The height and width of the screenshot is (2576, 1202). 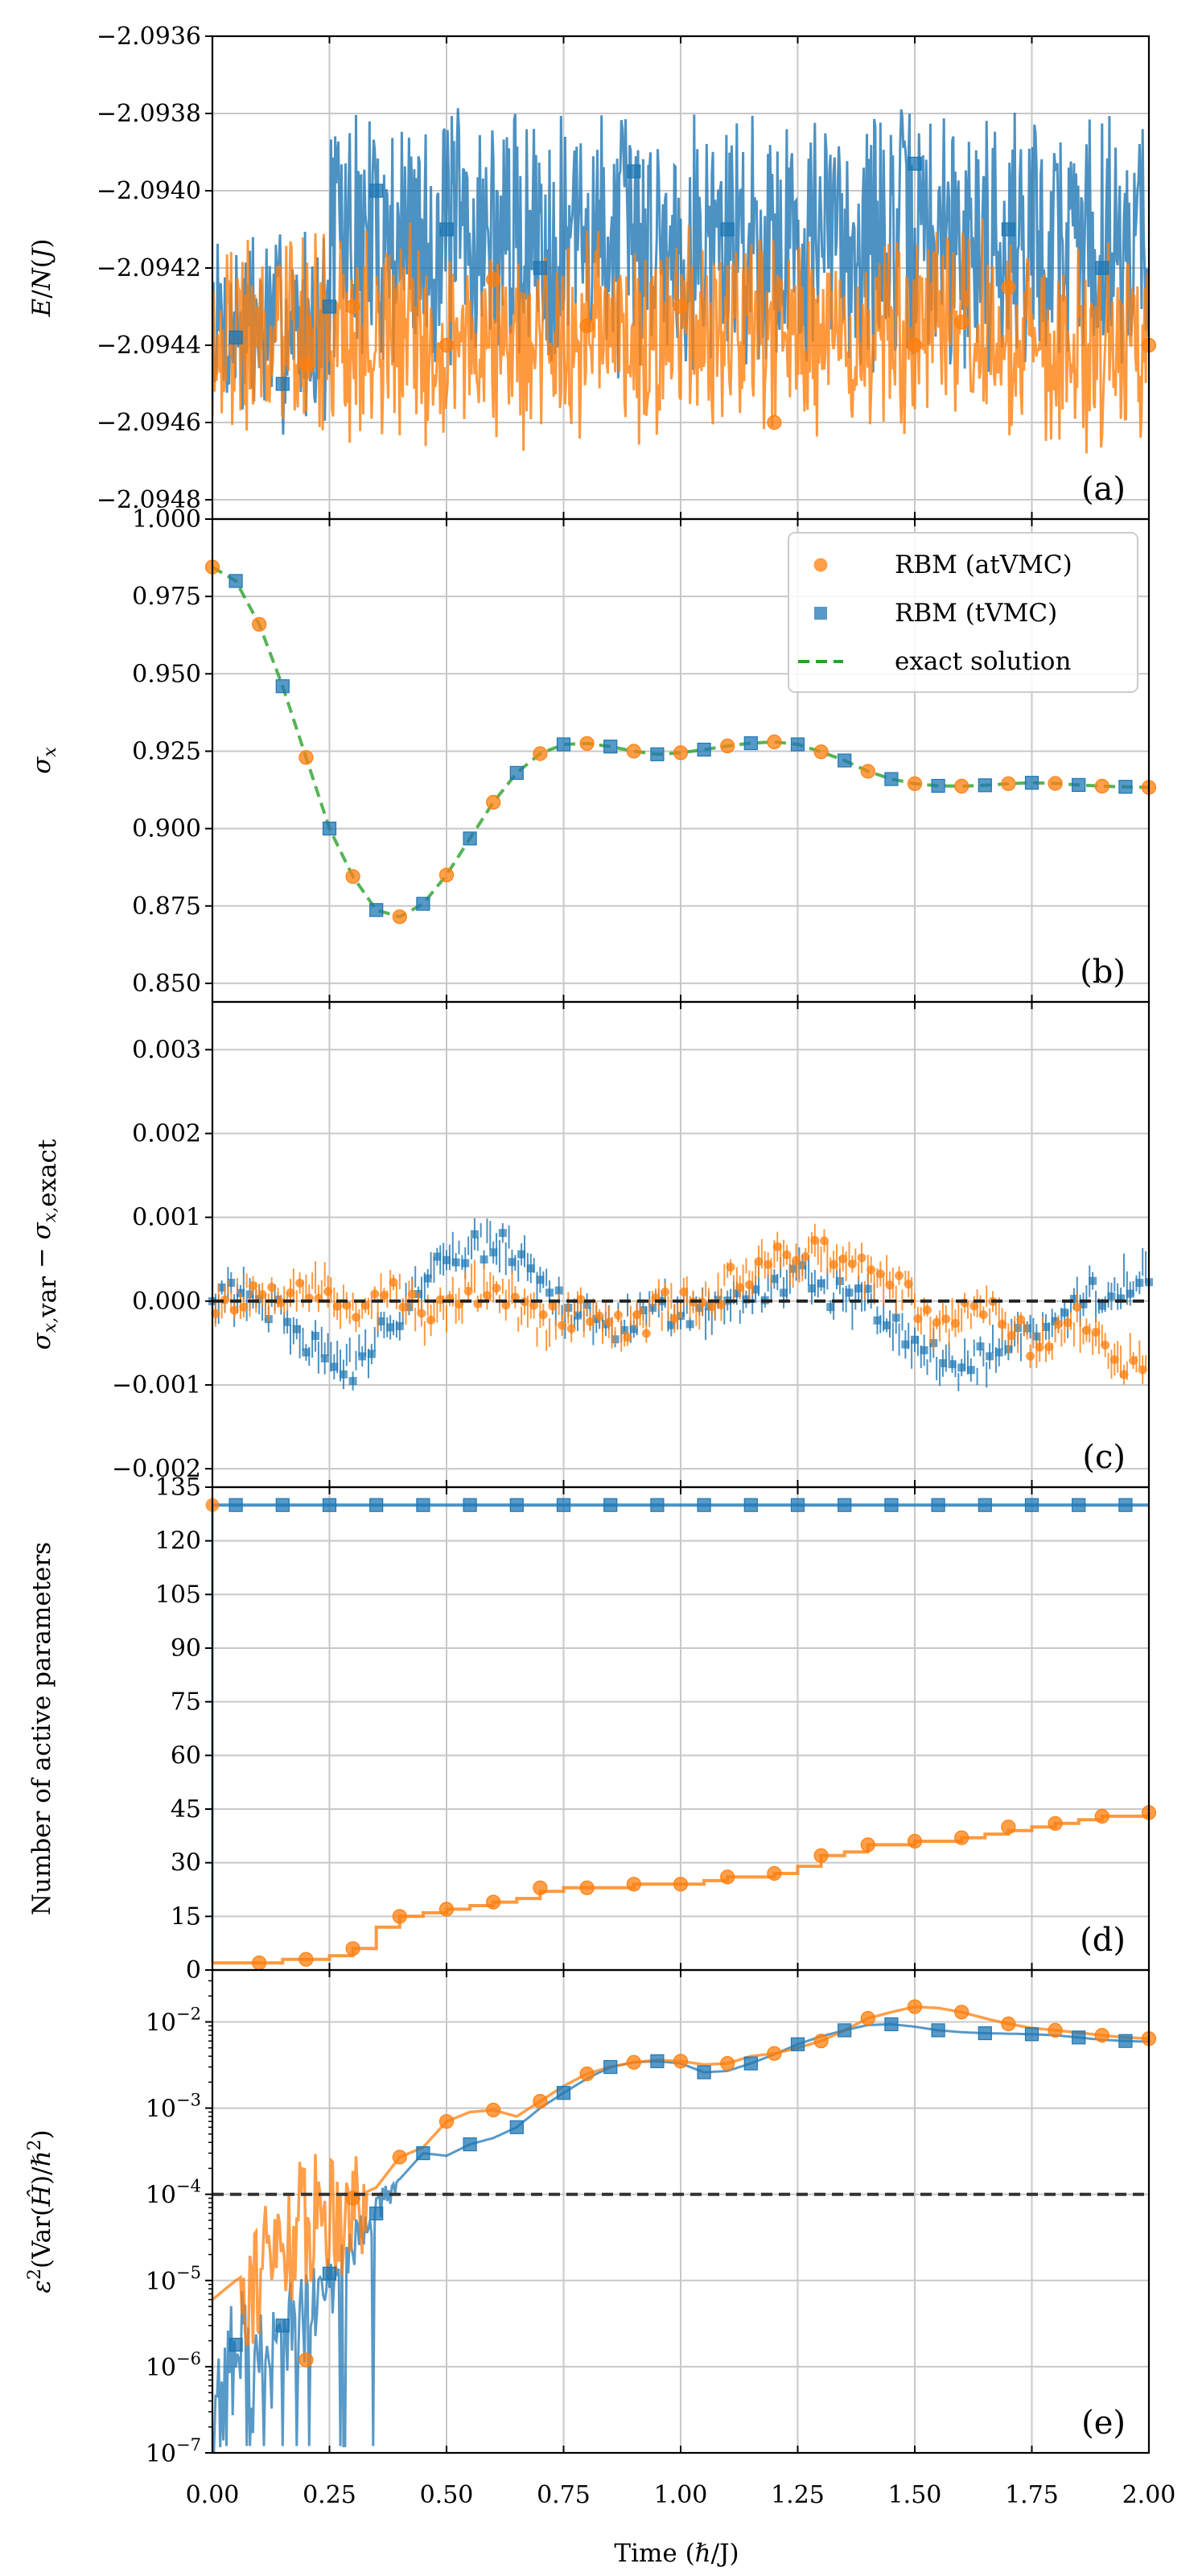 I want to click on y-tick-label: 0.002, so click(x=166, y=1134).